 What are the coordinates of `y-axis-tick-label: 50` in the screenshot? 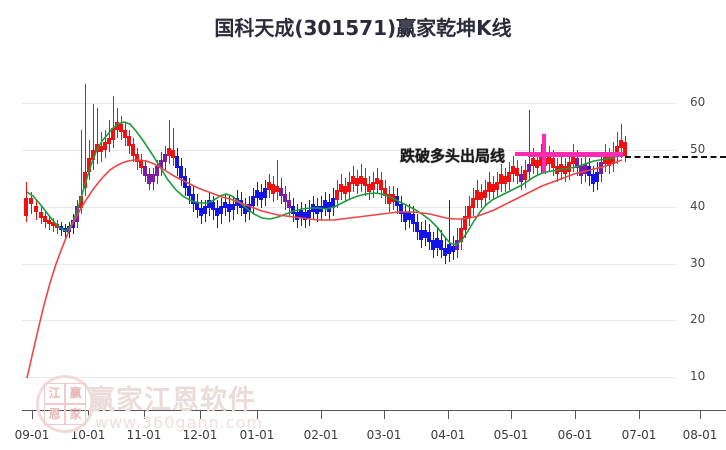 It's located at (698, 149).